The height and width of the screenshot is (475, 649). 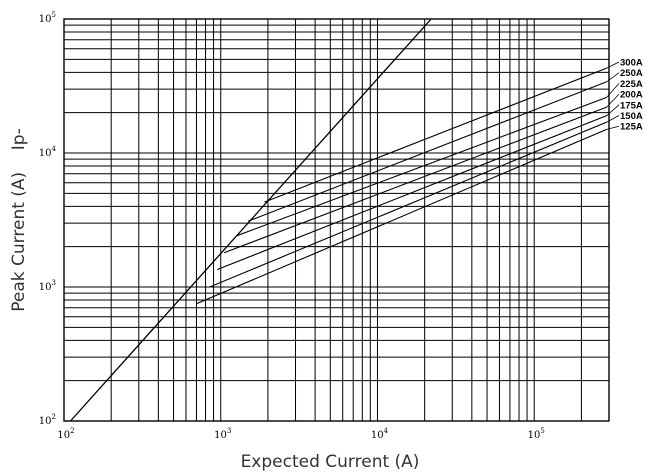 I want to click on leader-line-150A, so click(x=613, y=119).